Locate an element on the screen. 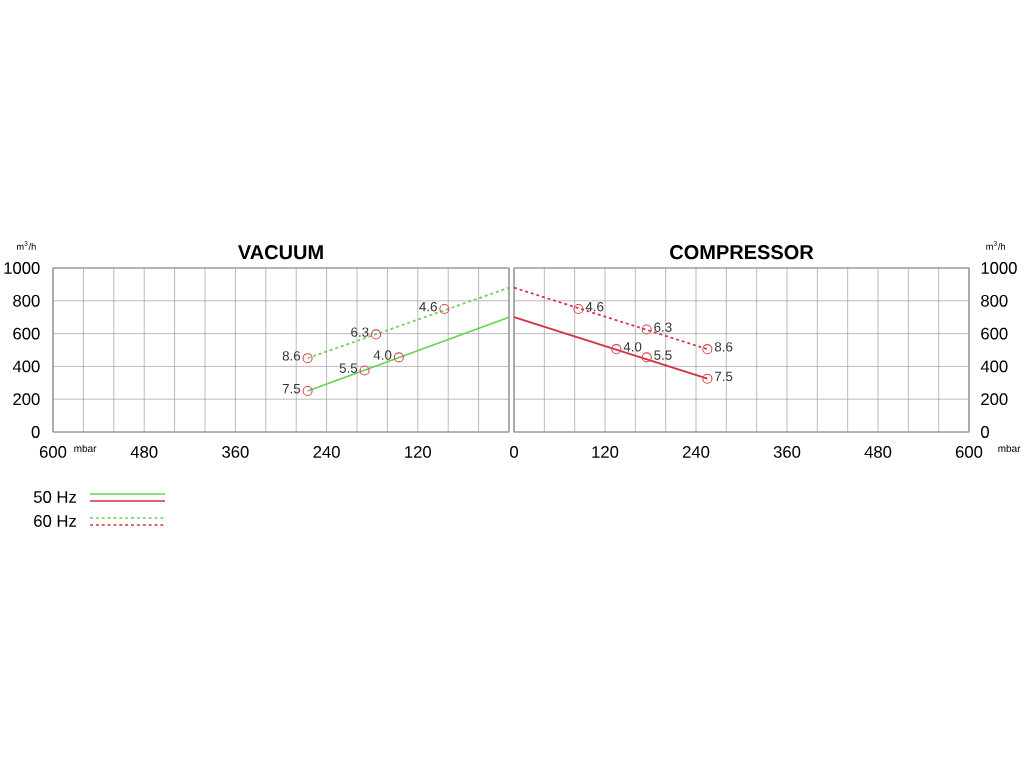 The image size is (1024, 768). legend-label: 50 Hz is located at coordinates (54, 497).